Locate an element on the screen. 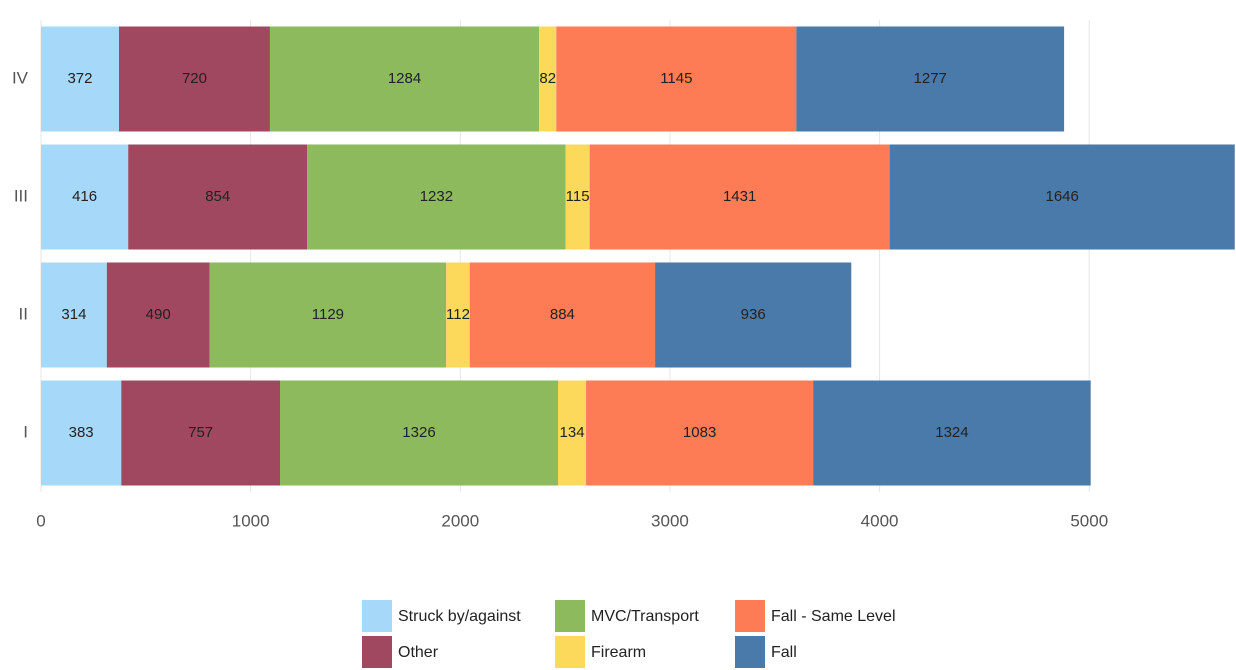 The width and height of the screenshot is (1236, 670). value-label: 720 is located at coordinates (194, 78).